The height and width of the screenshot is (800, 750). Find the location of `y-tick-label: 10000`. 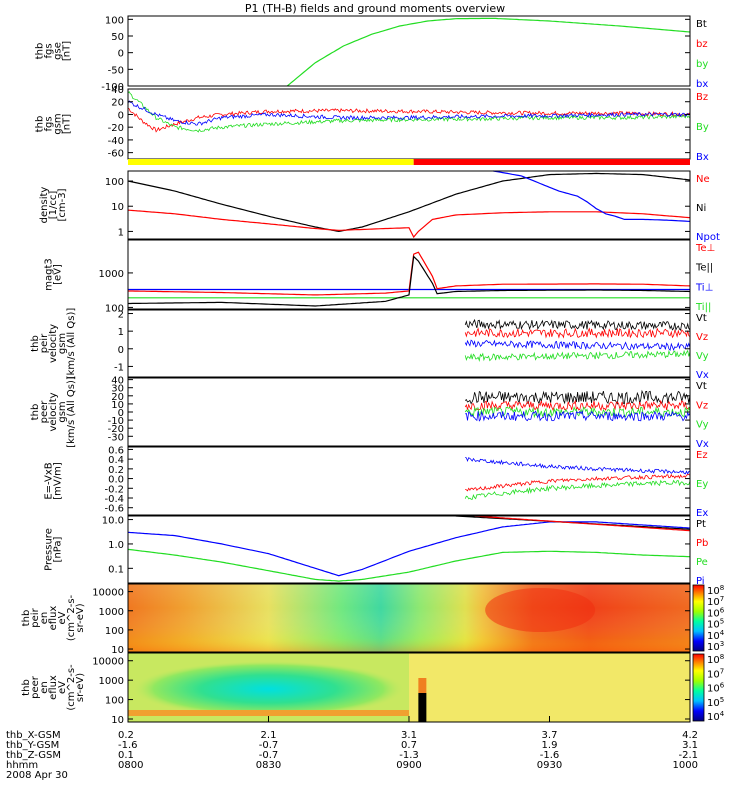

y-tick-label: 10000 is located at coordinates (108, 593).